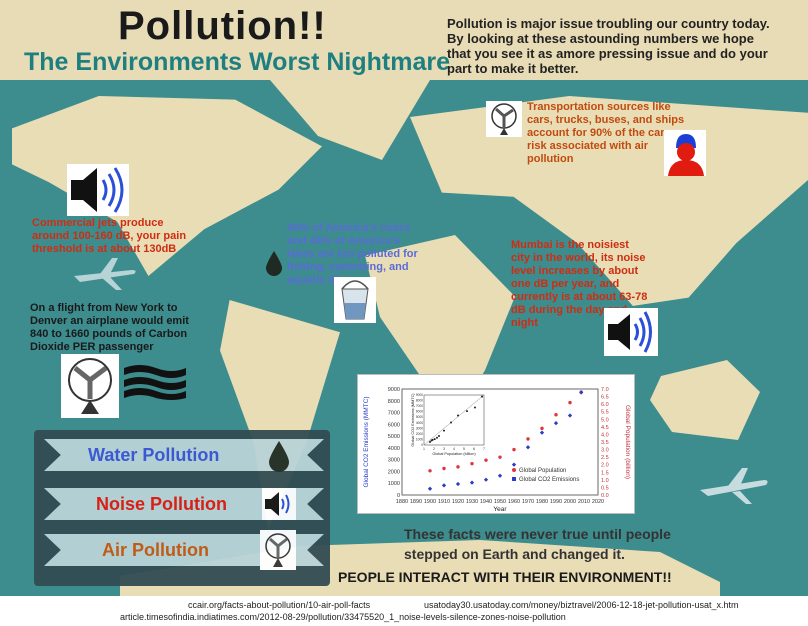 The height and width of the screenshot is (626, 808). What do you see at coordinates (424, 449) in the screenshot?
I see `inset-x-tick: 1` at bounding box center [424, 449].